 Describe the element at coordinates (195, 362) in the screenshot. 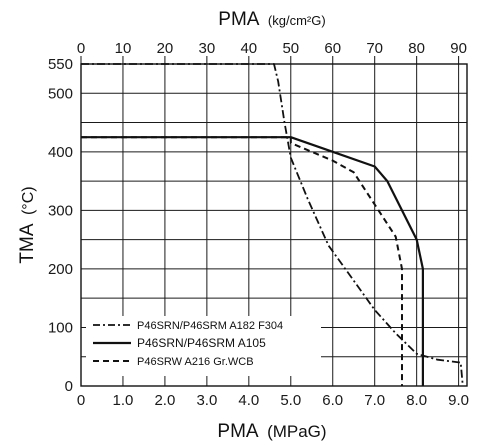

I see `legend-label-2: P46SRW A216 Gr.WCB` at that location.